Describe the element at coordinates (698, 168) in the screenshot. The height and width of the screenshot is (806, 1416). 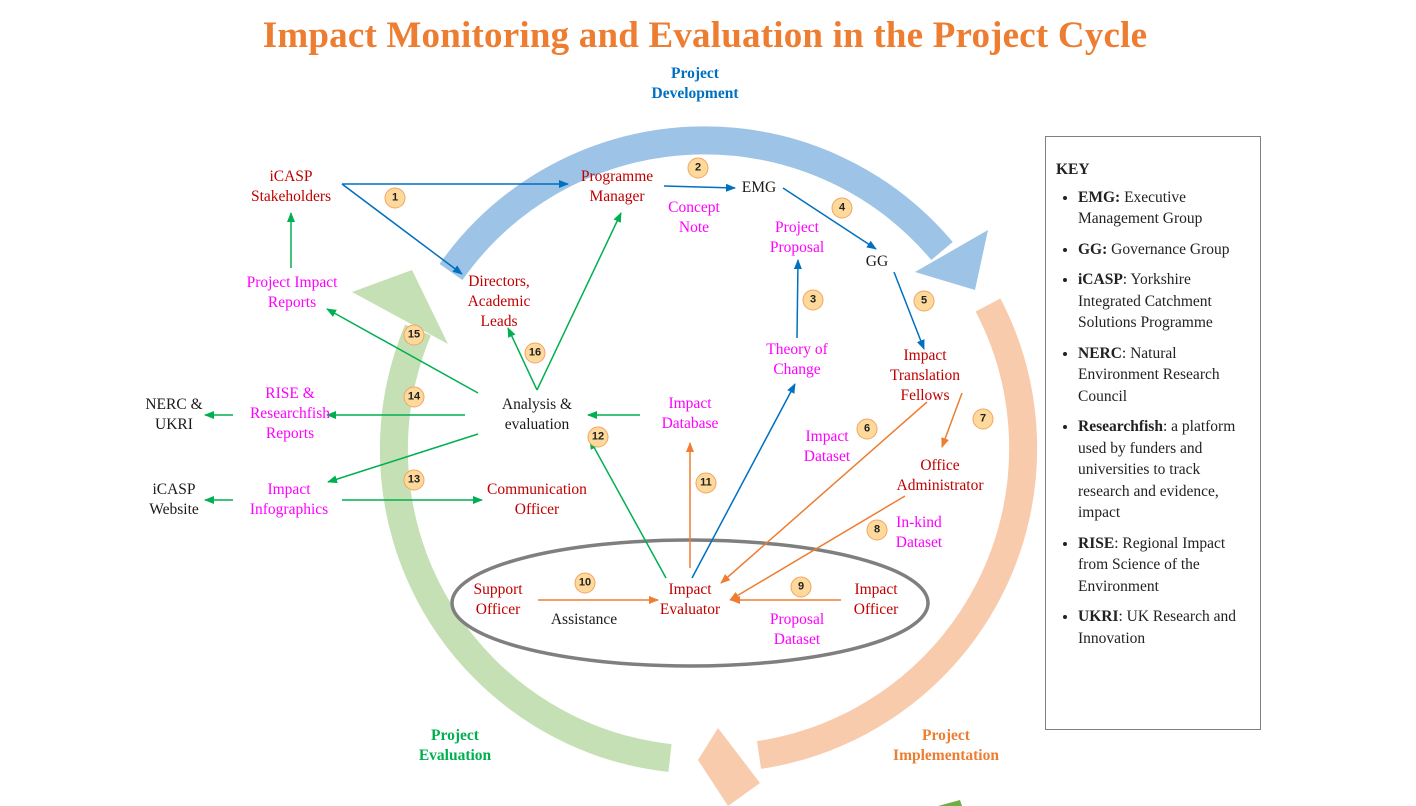
I see `step-badge-2: 2` at that location.